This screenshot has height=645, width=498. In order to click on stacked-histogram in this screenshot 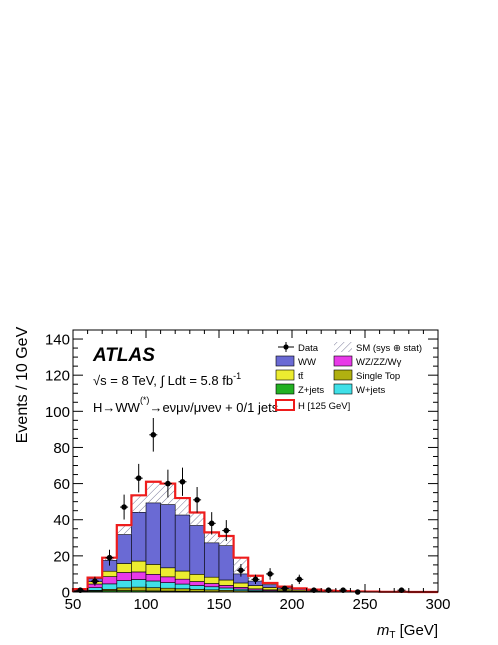, I will do `click(241, 547)`.